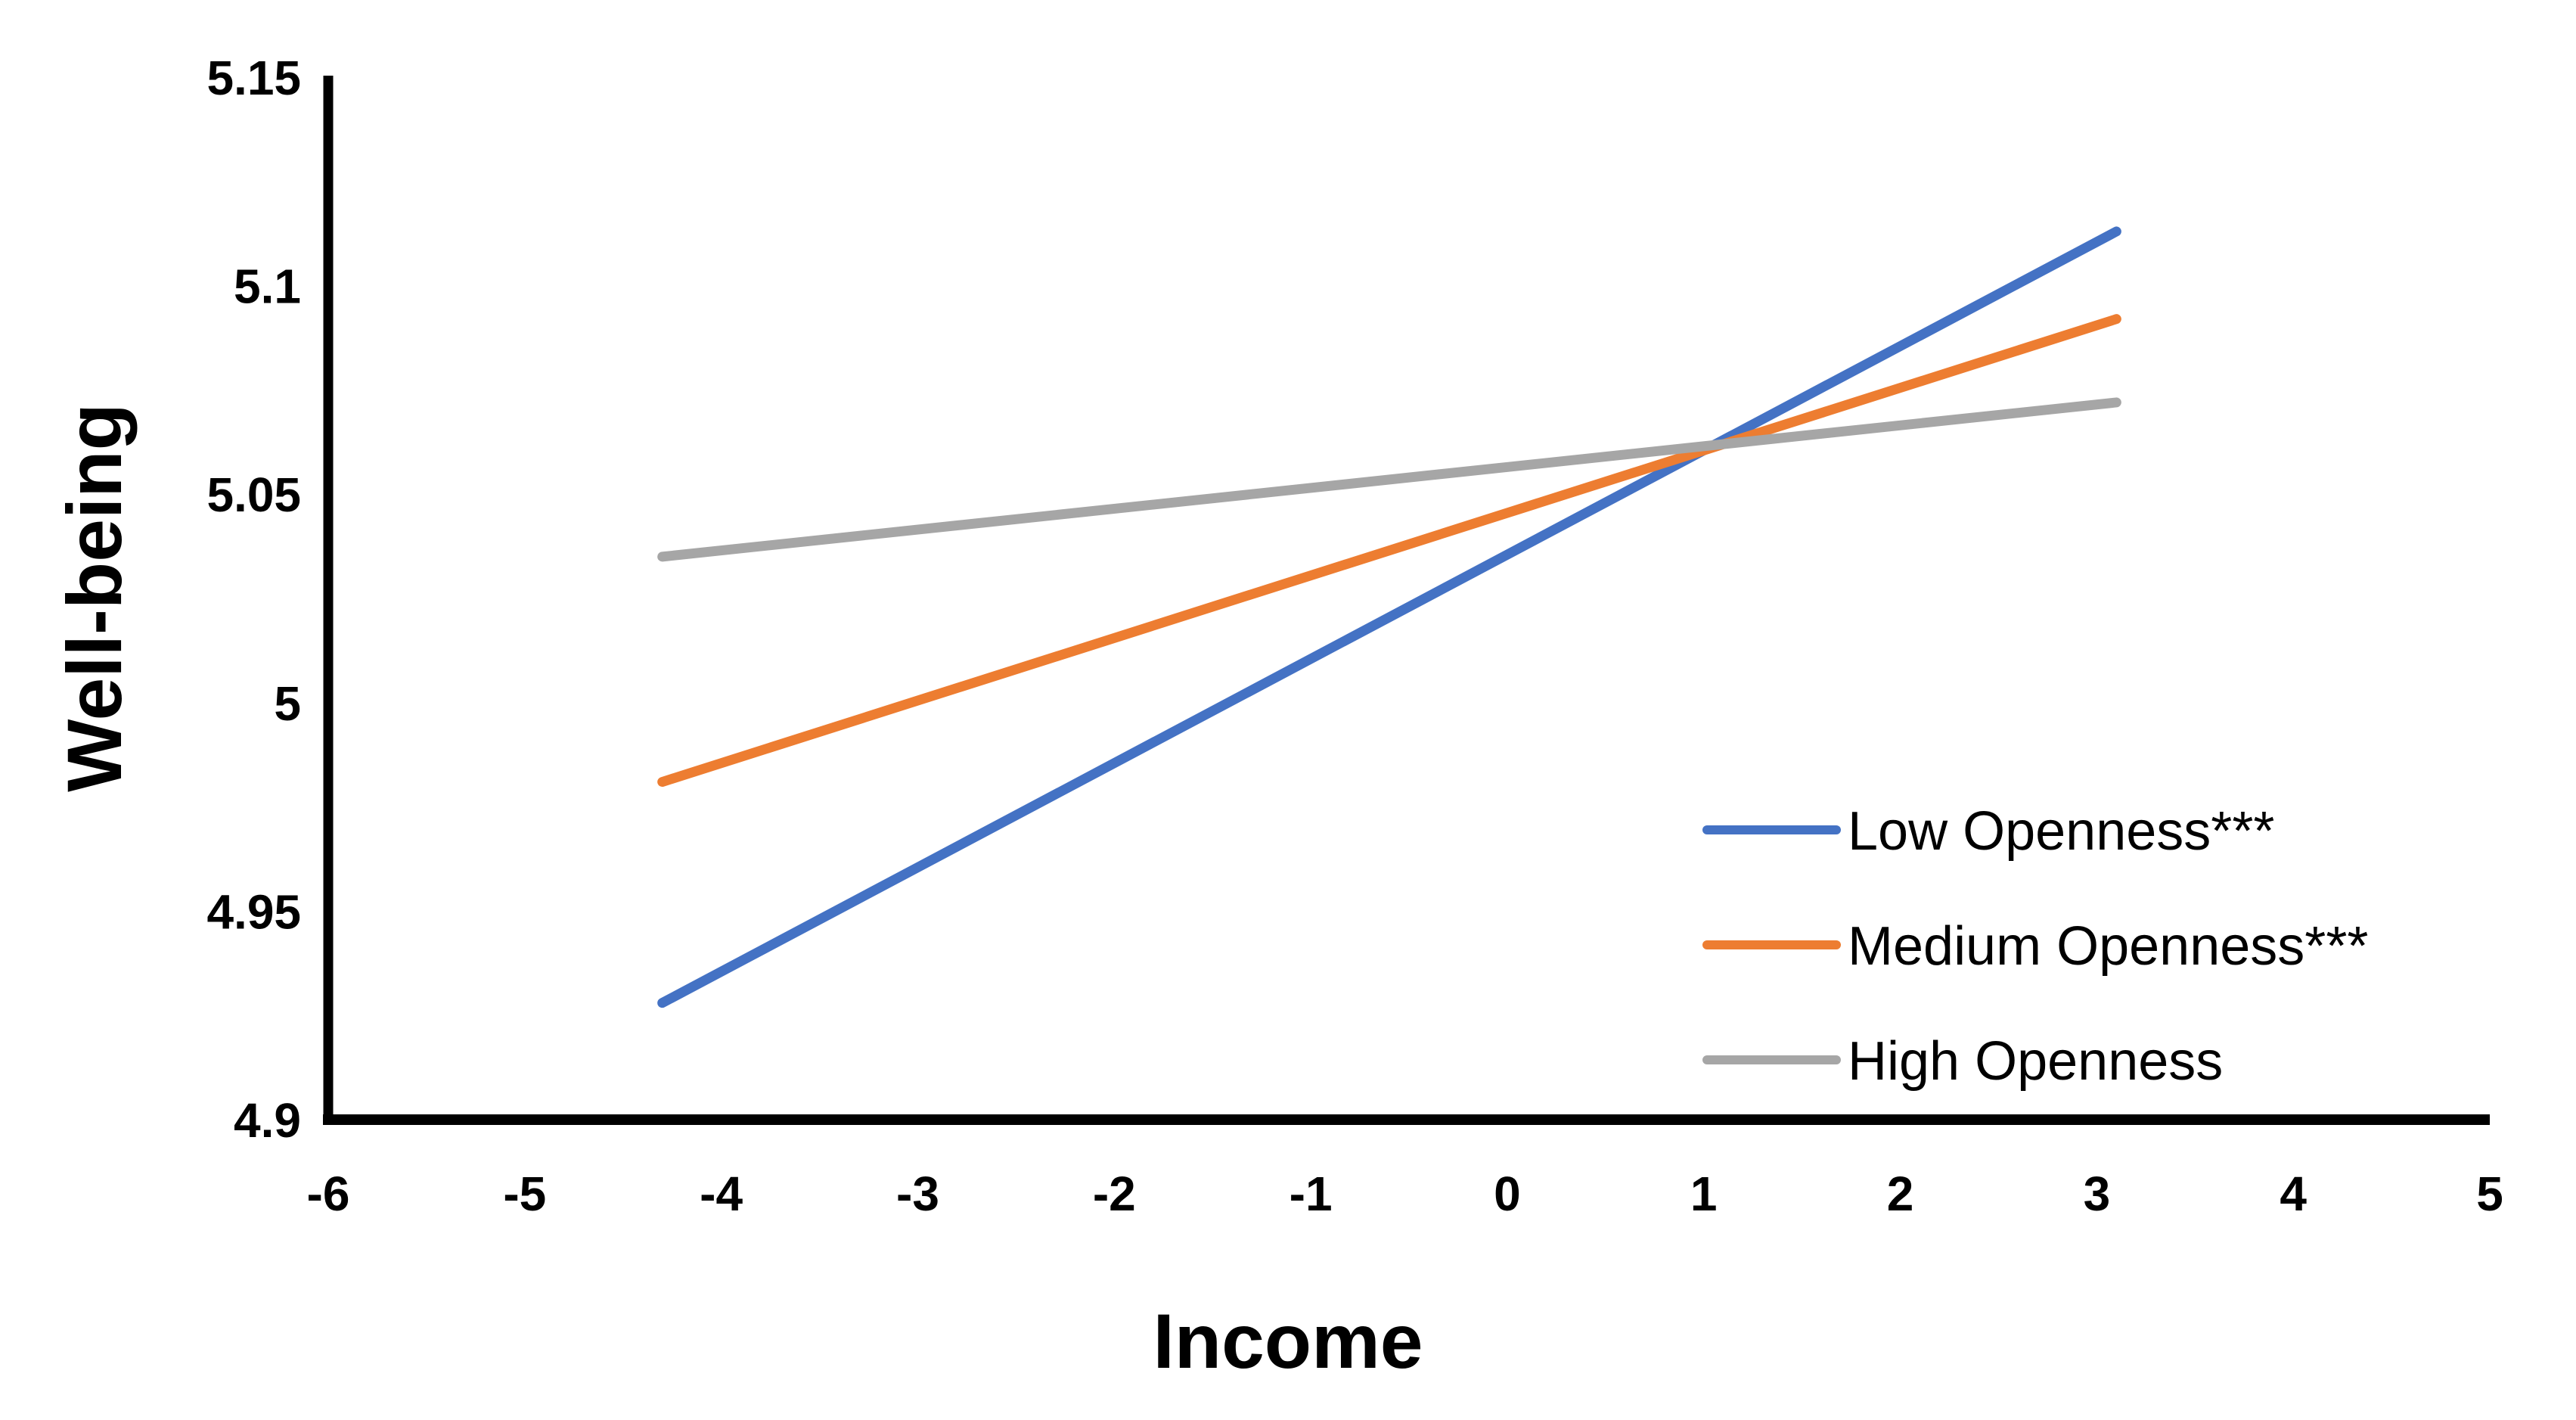 This screenshot has width=2576, height=1420. Describe the element at coordinates (253, 911) in the screenshot. I see `y-tick-label: 4.95` at that location.